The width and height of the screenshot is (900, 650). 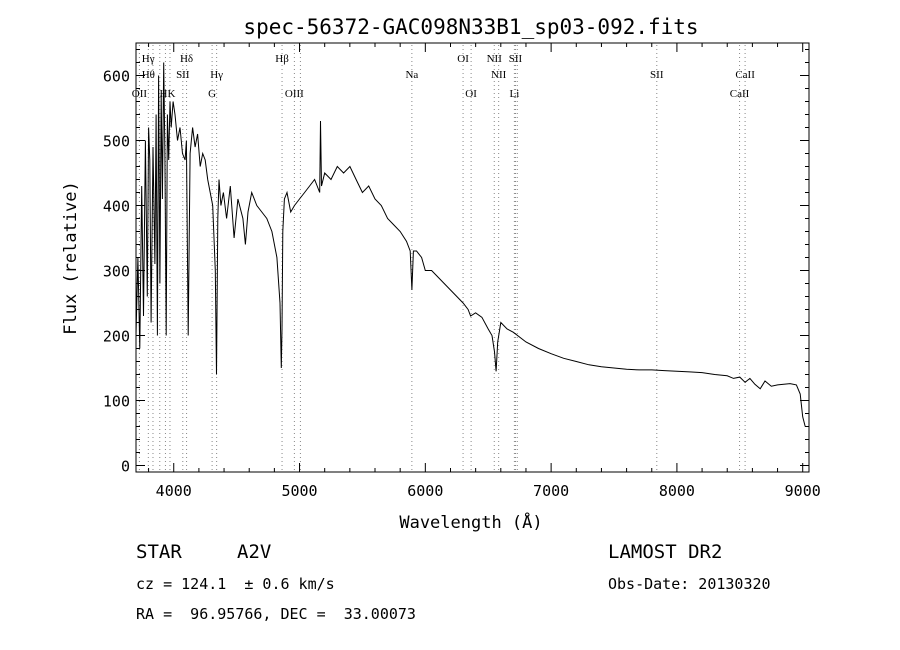 What do you see at coordinates (125, 467) in the screenshot?
I see `y-tick-label: 0` at bounding box center [125, 467].